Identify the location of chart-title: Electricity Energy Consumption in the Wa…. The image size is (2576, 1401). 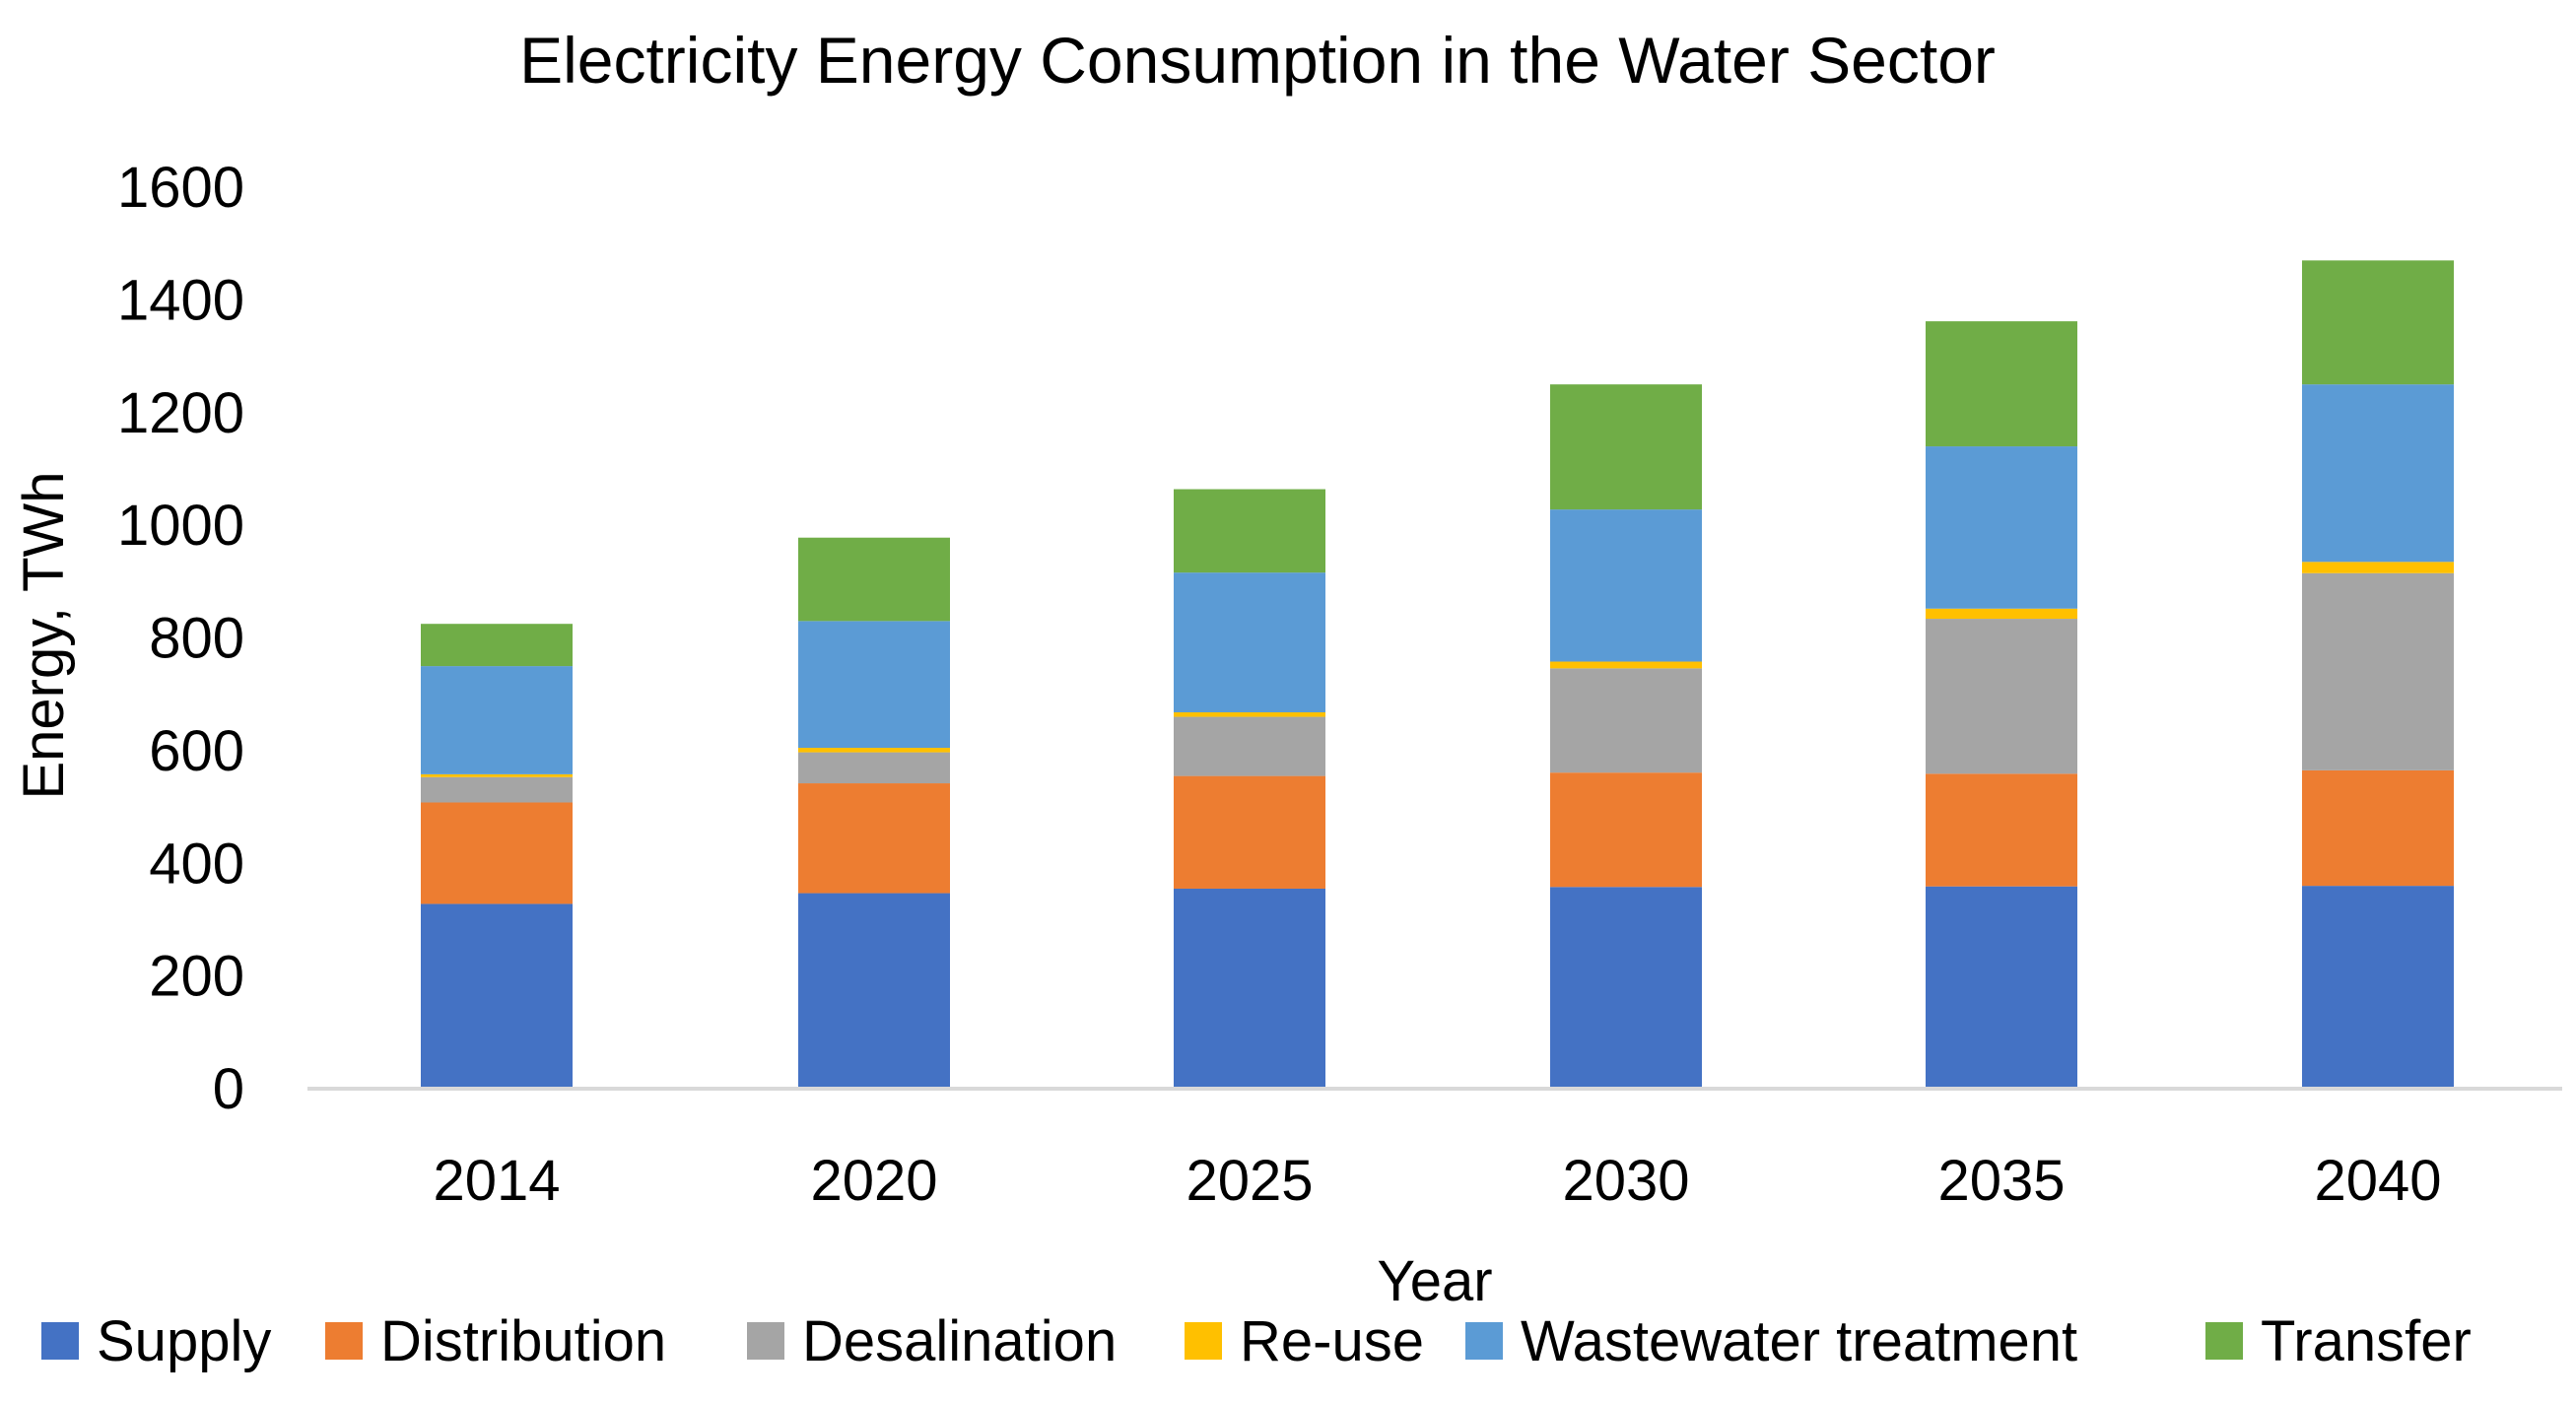
(1258, 60).